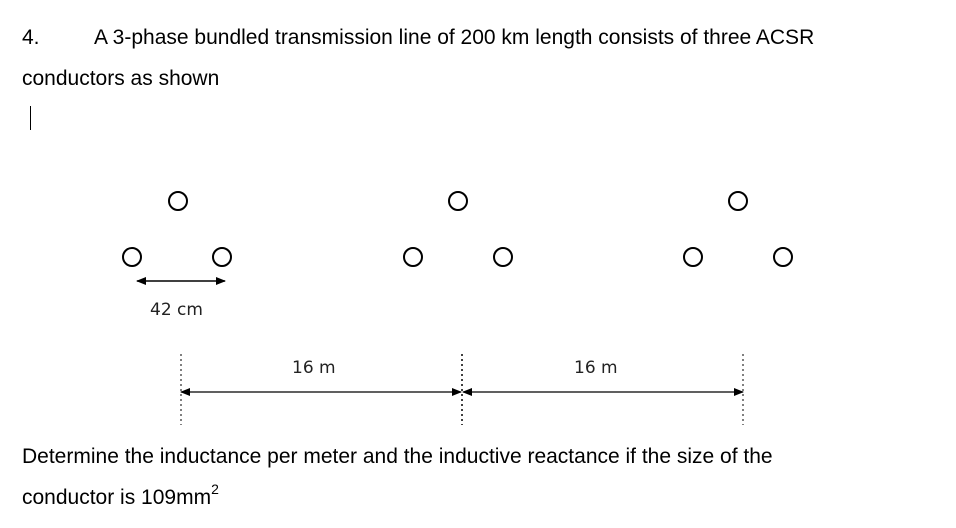  Describe the element at coordinates (596, 368) in the screenshot. I see `phase-spacing-label-right: 16 m` at that location.